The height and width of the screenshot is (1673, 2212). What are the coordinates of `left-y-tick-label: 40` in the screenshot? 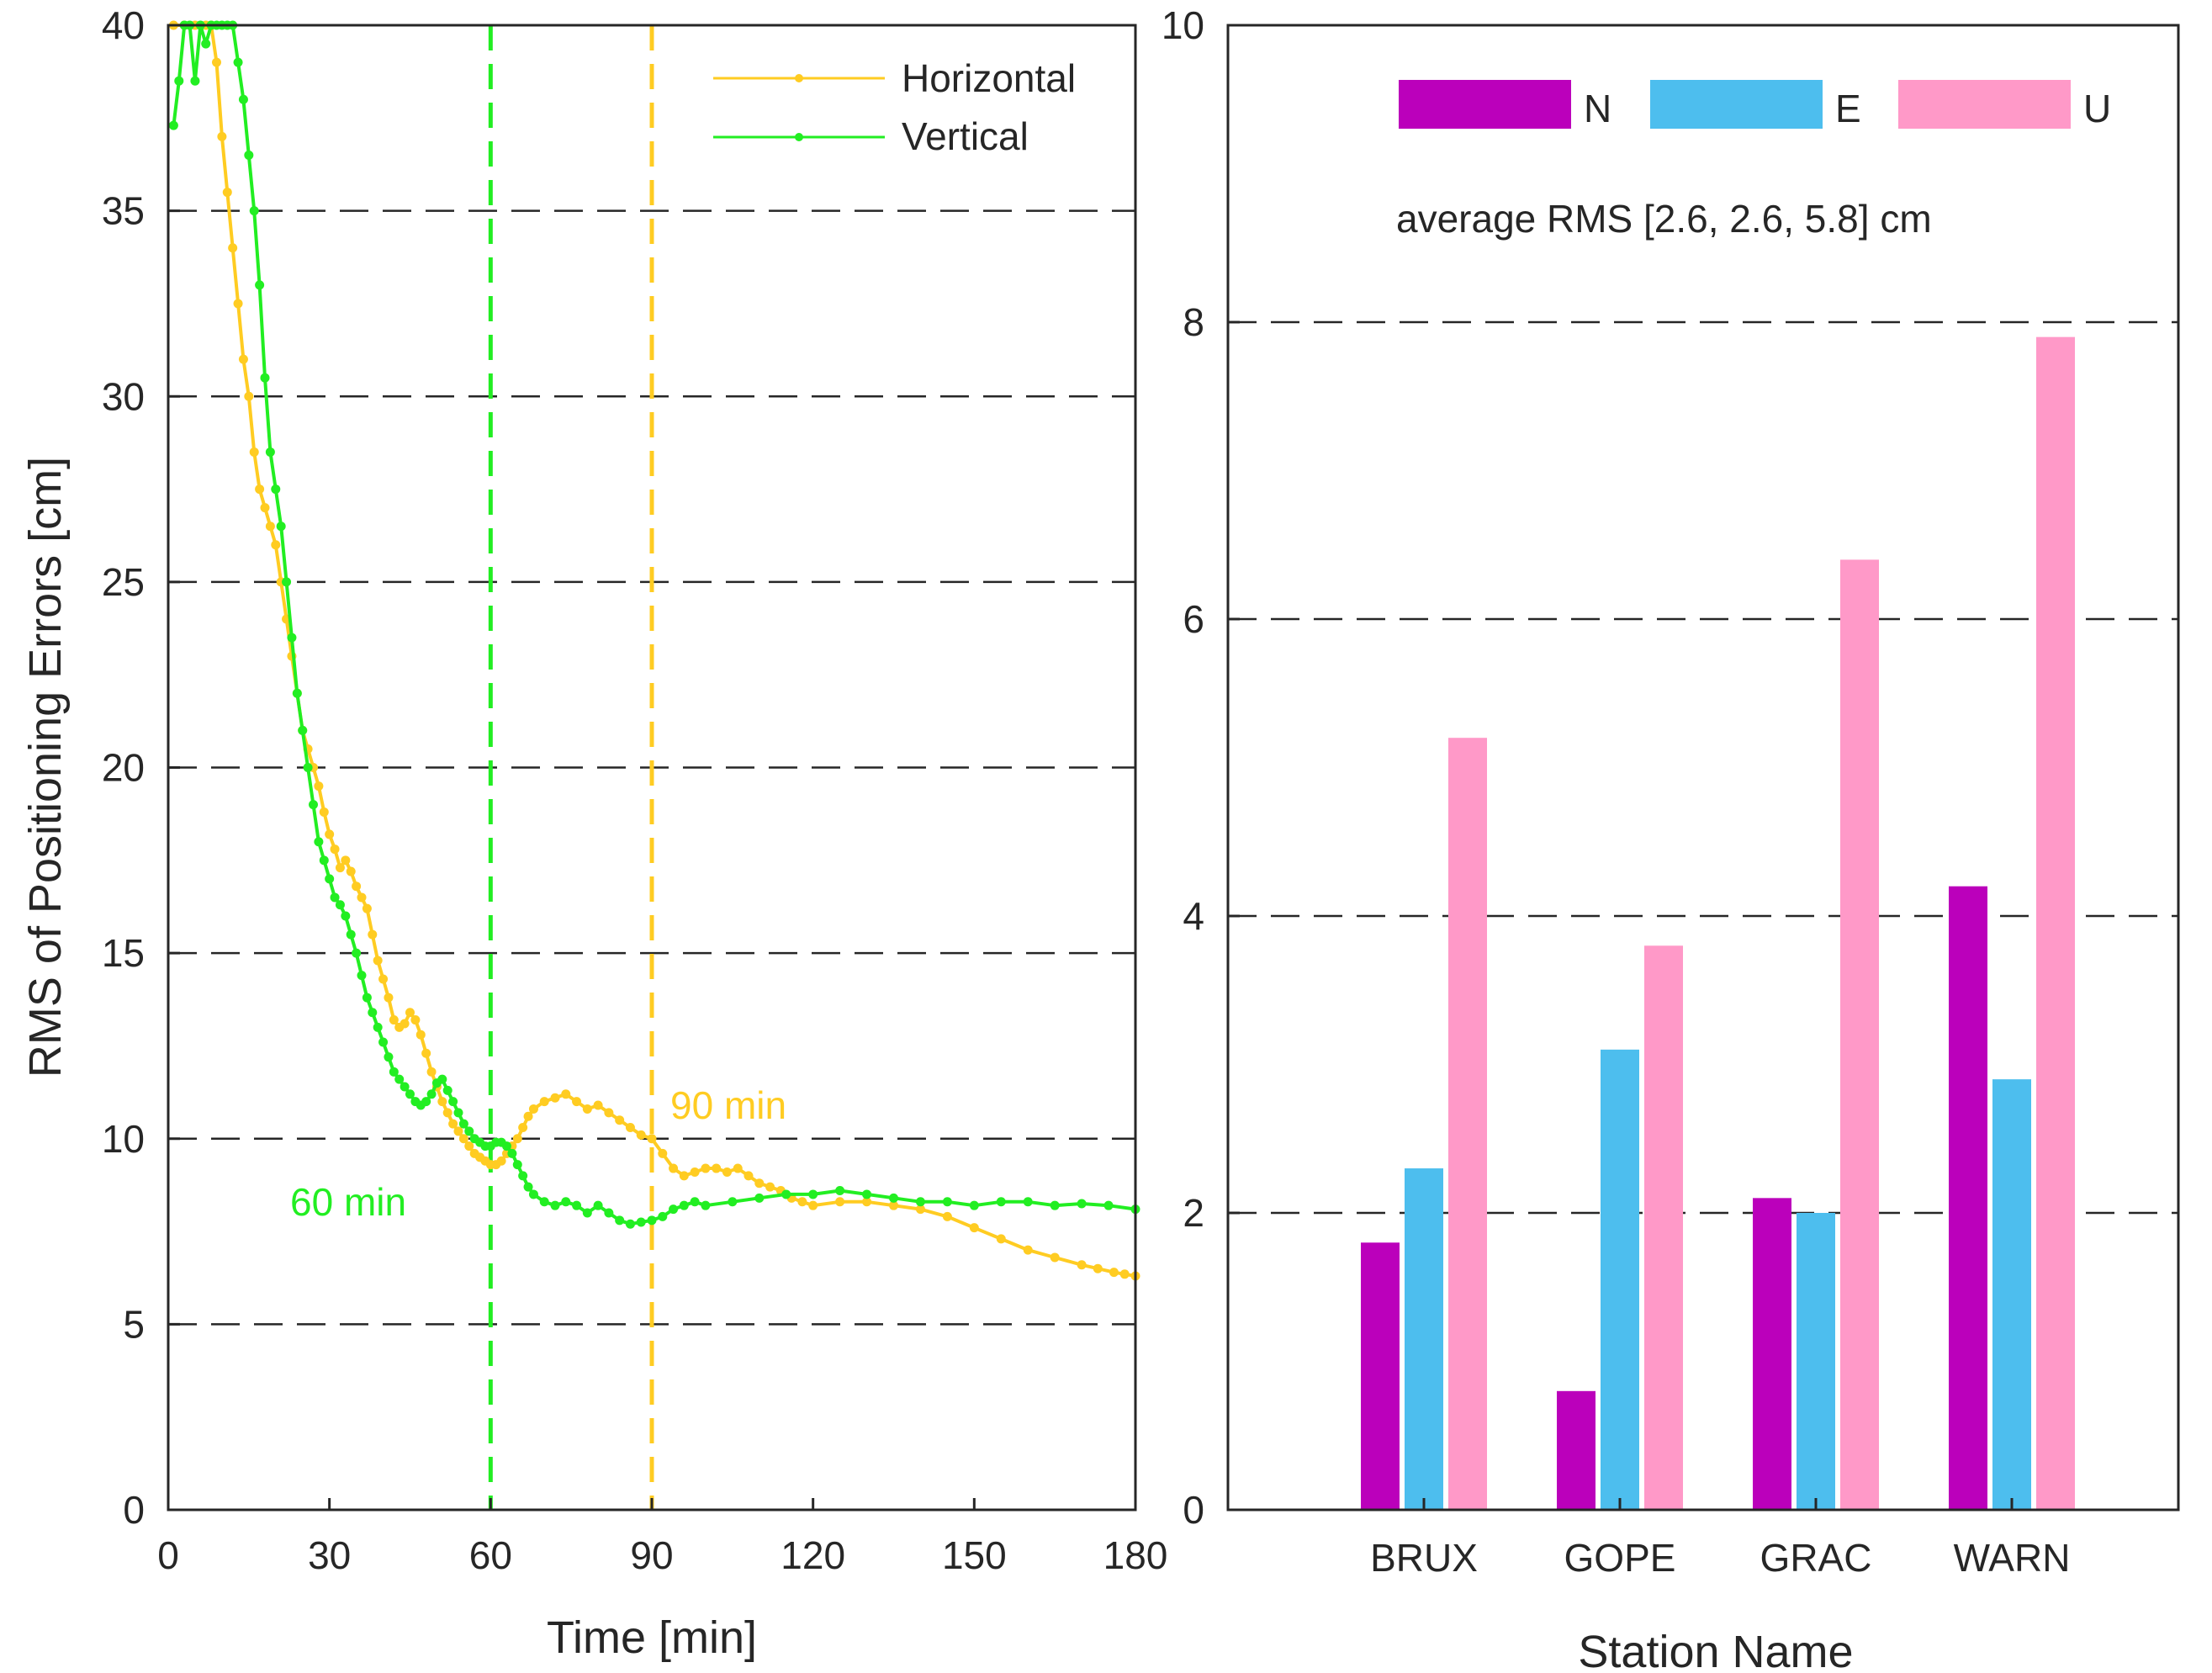 It's located at (124, 25).